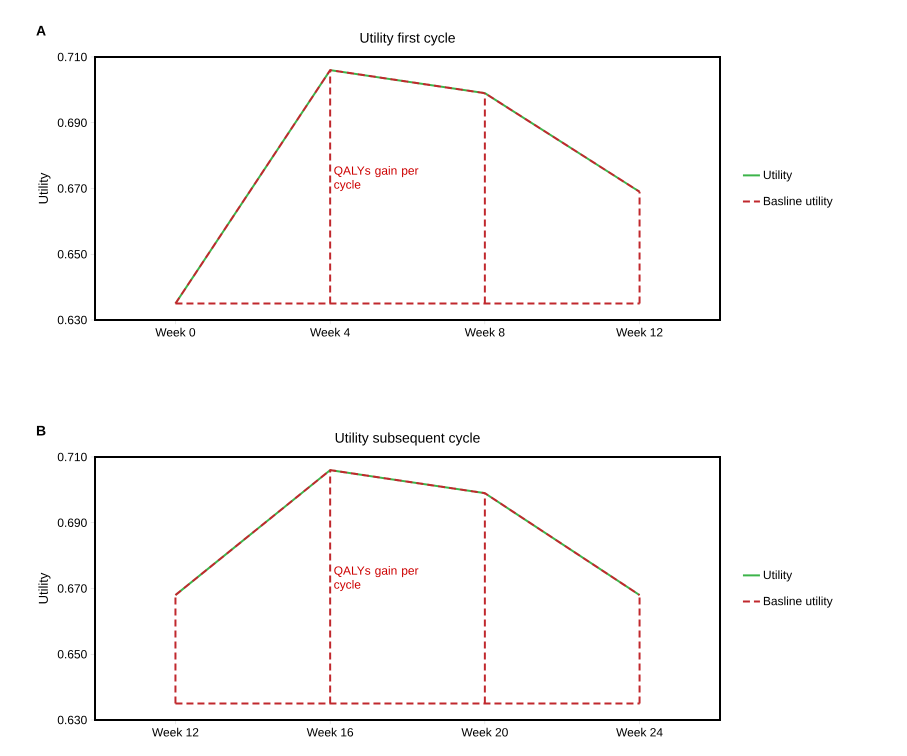 Image resolution: width=907 pixels, height=756 pixels. Describe the element at coordinates (41, 31) in the screenshot. I see `text: A` at that location.